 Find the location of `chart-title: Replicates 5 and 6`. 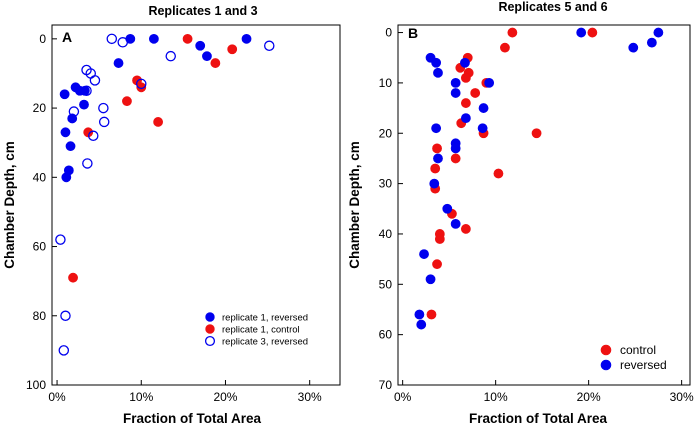

chart-title: Replicates 5 and 6 is located at coordinates (552, 7).